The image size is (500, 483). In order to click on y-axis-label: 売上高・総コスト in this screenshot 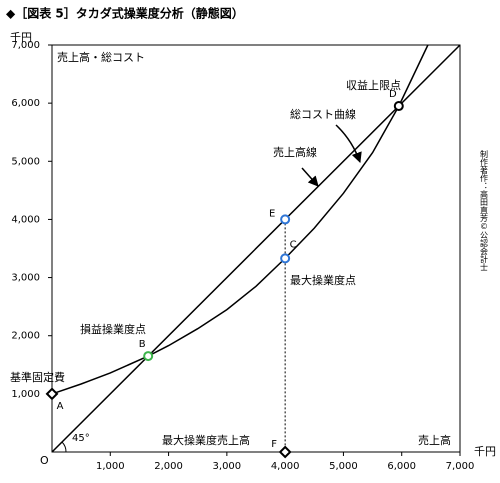, I will do `click(101, 57)`.